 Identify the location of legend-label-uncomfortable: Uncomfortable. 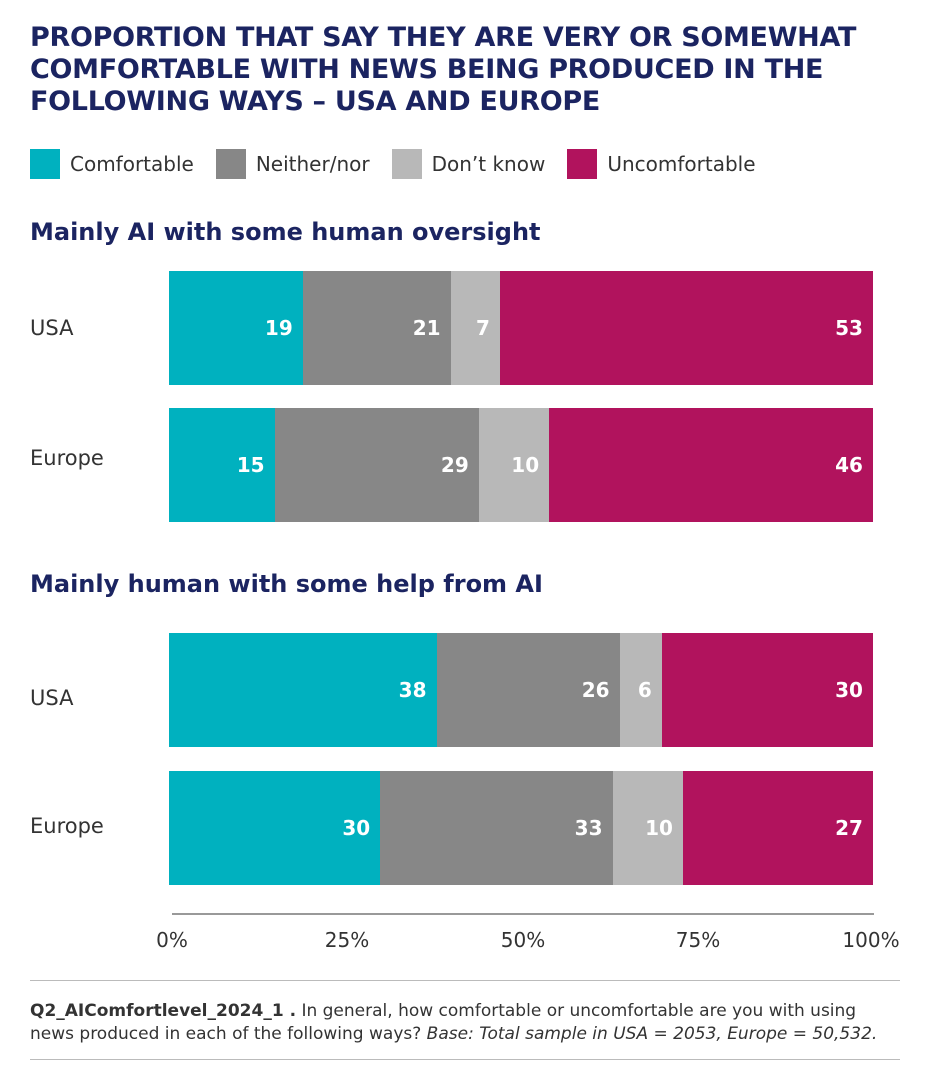
(681, 164).